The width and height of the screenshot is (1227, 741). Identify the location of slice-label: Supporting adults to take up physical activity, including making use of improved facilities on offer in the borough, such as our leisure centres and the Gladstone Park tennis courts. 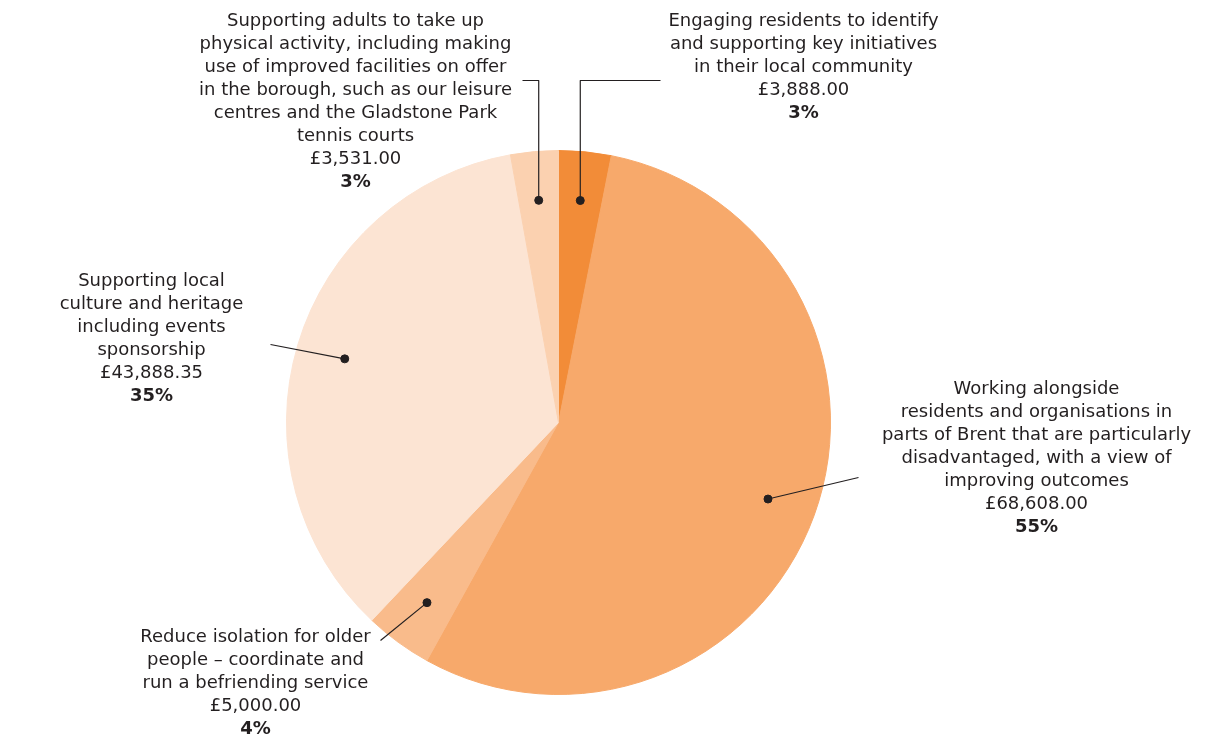
(355, 76).